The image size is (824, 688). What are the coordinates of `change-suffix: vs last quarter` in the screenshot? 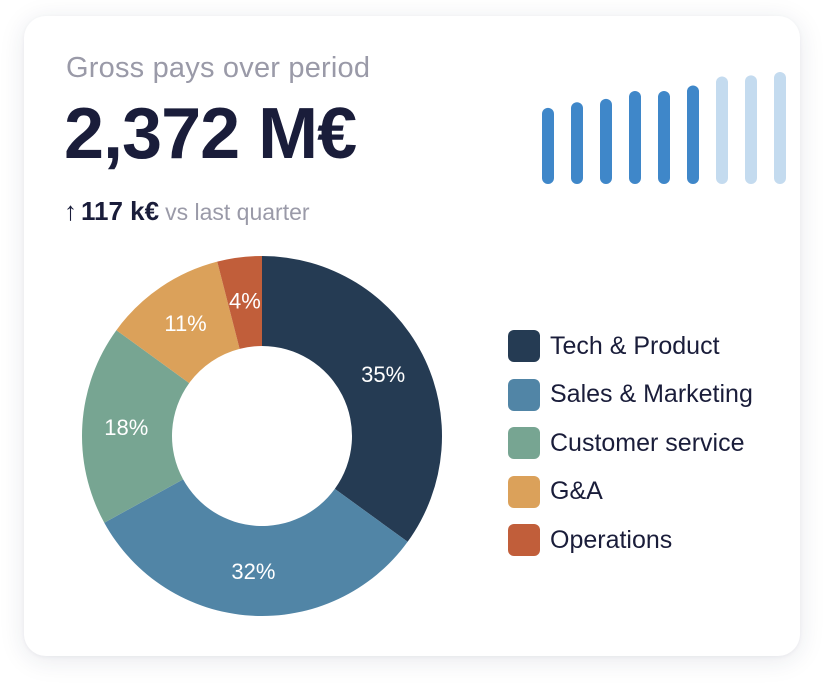 It's located at (237, 212).